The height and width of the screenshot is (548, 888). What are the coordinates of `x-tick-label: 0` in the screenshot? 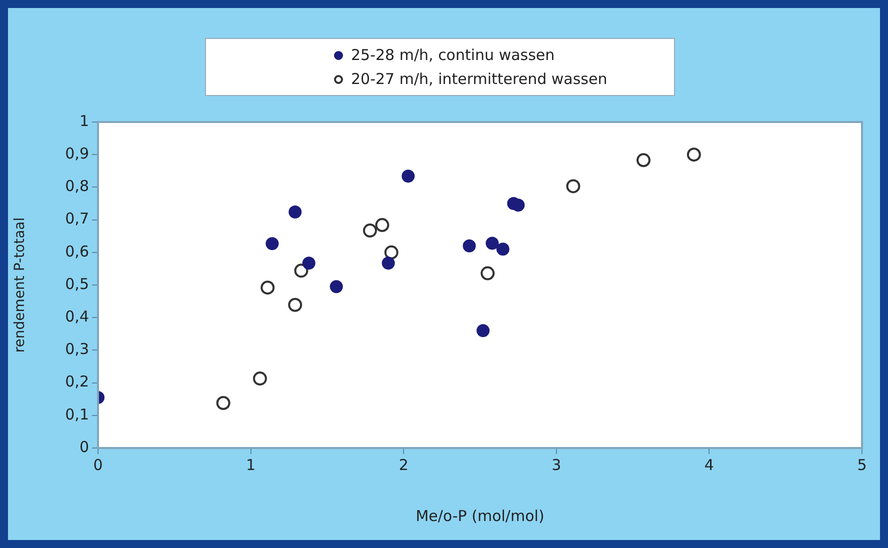 It's located at (98, 465).